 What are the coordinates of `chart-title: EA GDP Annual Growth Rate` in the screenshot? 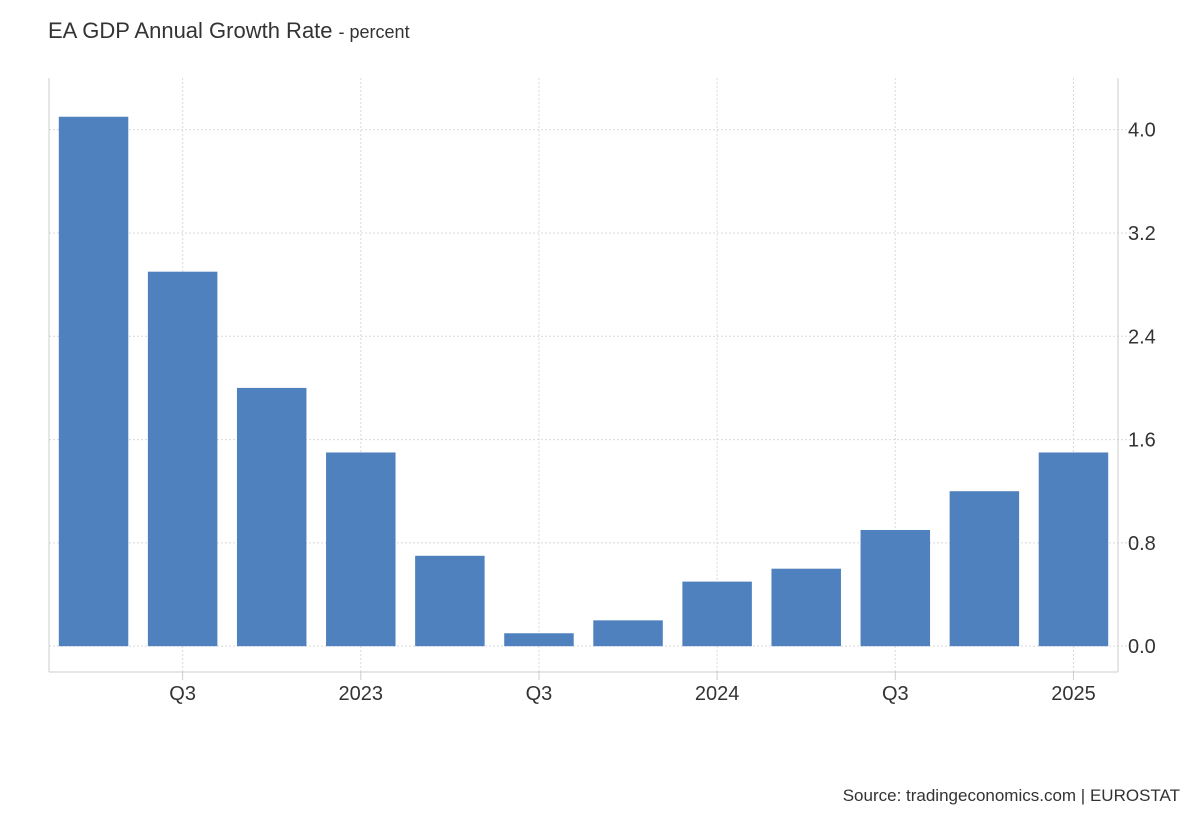 It's located at (190, 30).